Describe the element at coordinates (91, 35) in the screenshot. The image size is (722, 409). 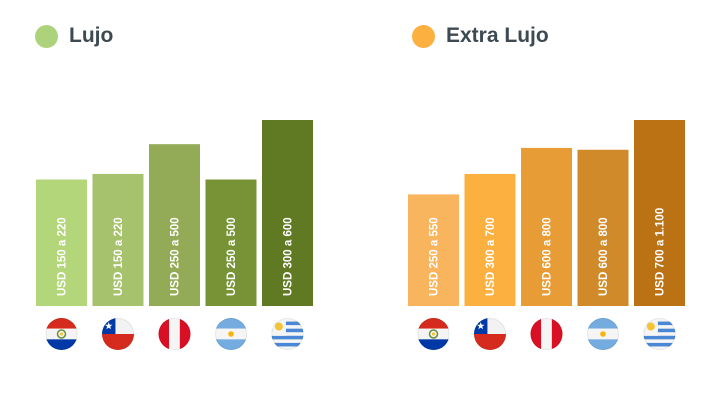
I see `lujo-title: Lujo` at that location.